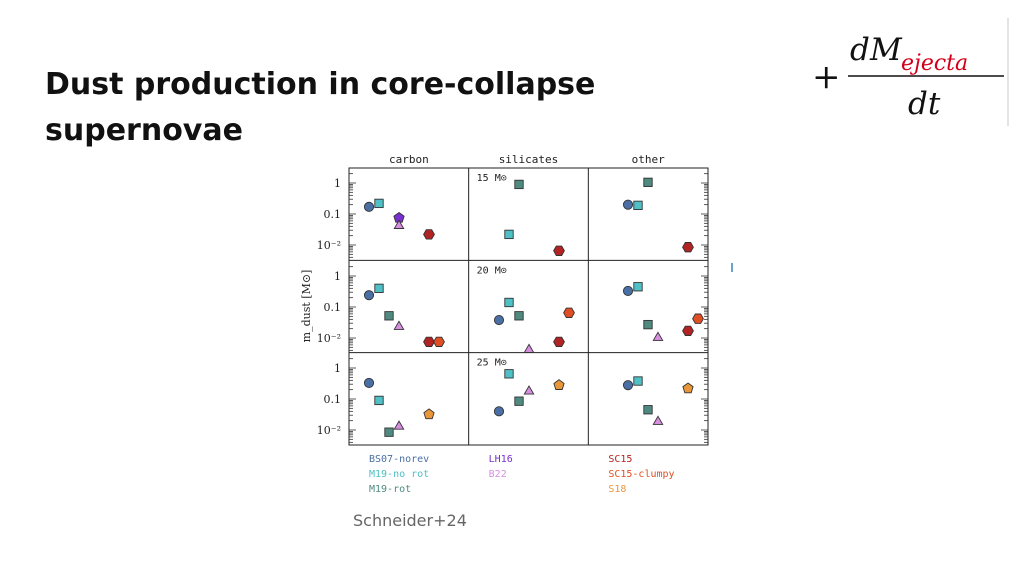 This screenshot has width=1024, height=576. Describe the element at coordinates (306, 306) in the screenshot. I see `y-axis-label: m_dust [M⊙]` at that location.